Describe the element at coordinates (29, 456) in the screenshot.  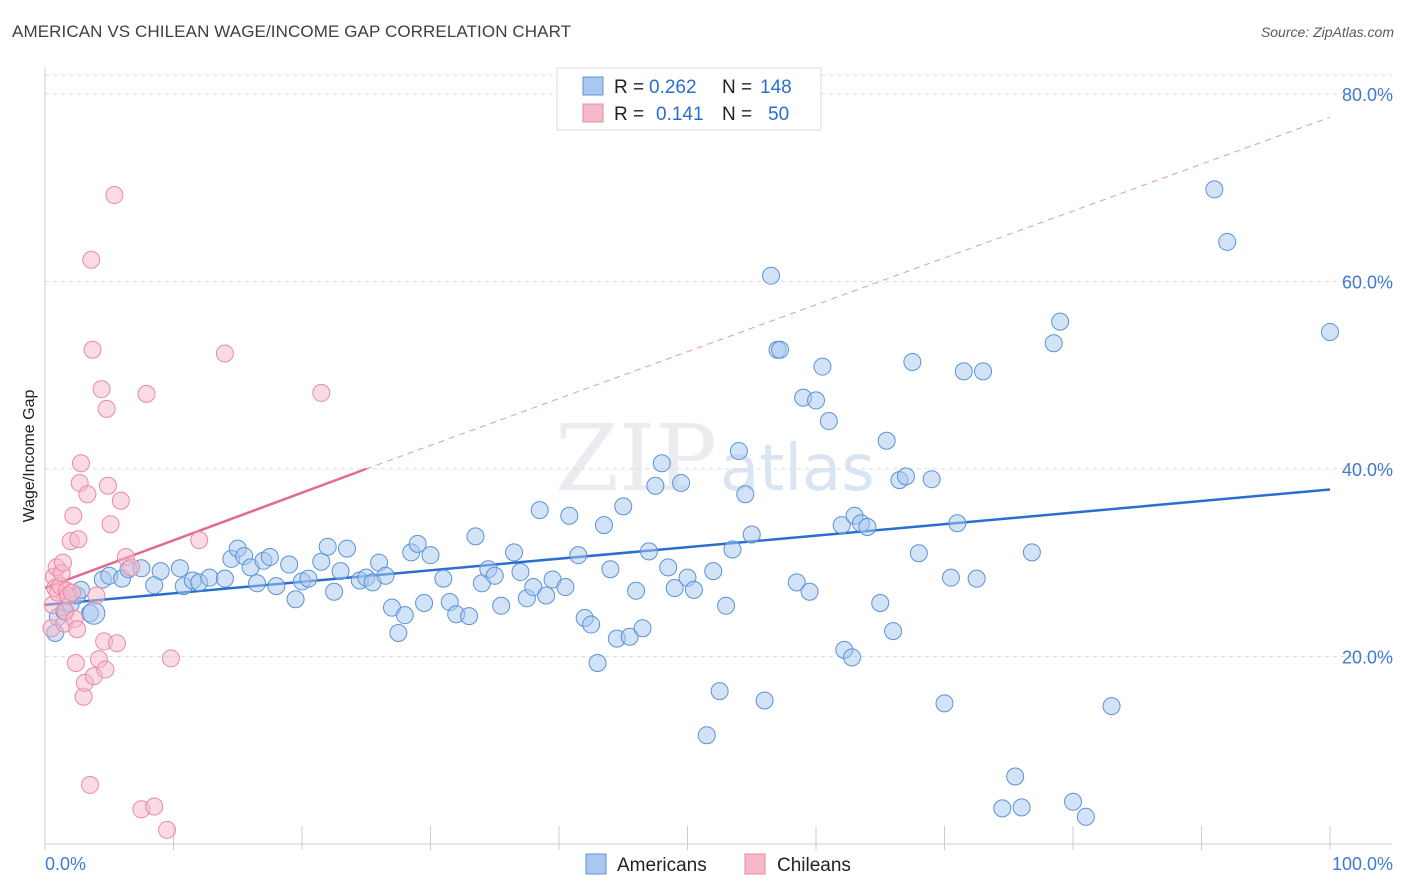
I see `y-axis-title: Wage/Income Gap` at that location.